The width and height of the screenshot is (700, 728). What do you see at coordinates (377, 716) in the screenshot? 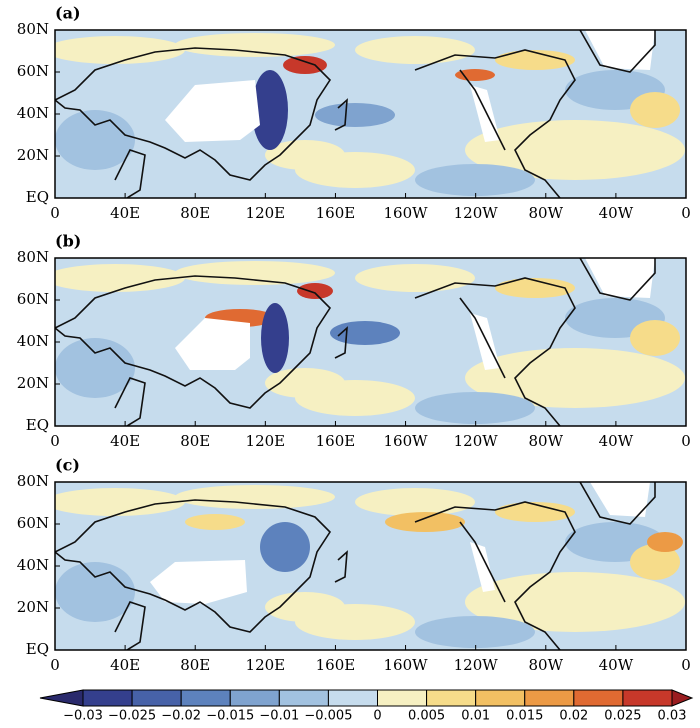
I see `colorbar-tick-label: 0` at bounding box center [377, 716].